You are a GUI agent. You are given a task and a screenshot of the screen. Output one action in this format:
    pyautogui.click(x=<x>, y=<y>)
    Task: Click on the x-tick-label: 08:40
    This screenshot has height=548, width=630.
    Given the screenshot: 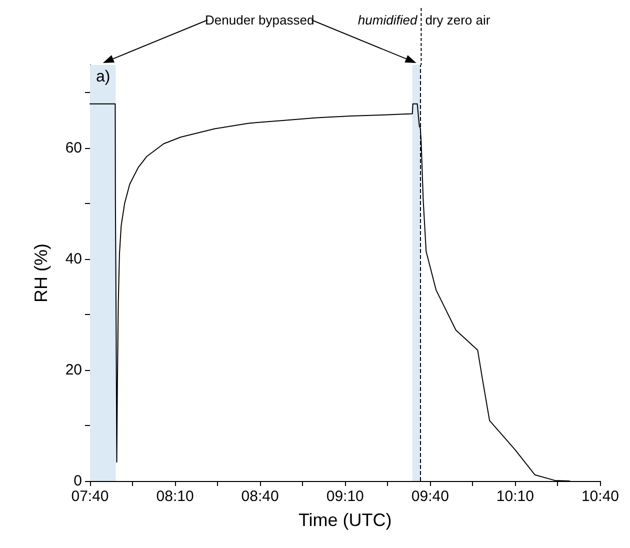 What is the action you would take?
    pyautogui.click(x=260, y=496)
    